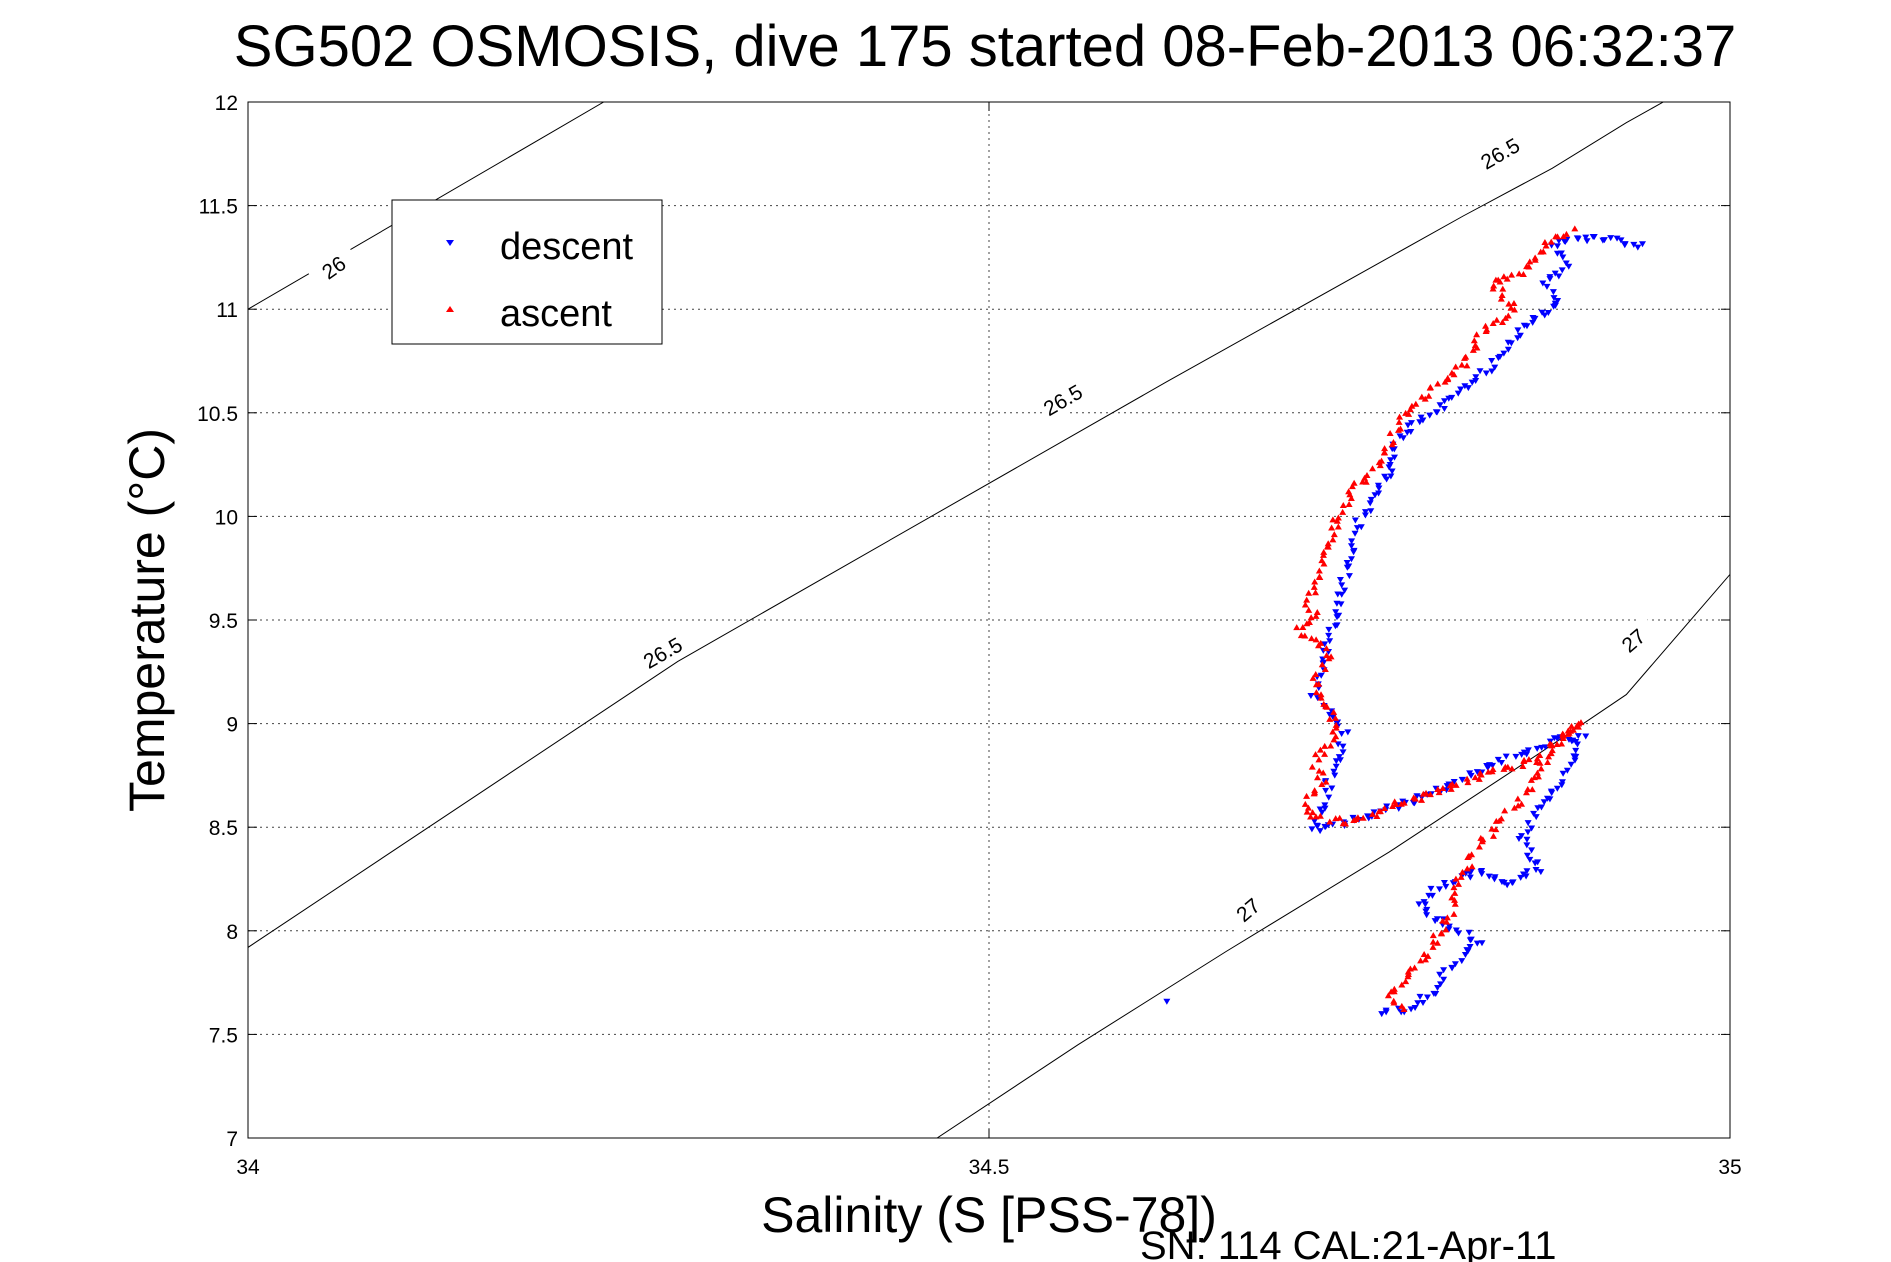 This screenshot has height=1262, width=1891. I want to click on legend-label-ascent: ascent, so click(556, 314).